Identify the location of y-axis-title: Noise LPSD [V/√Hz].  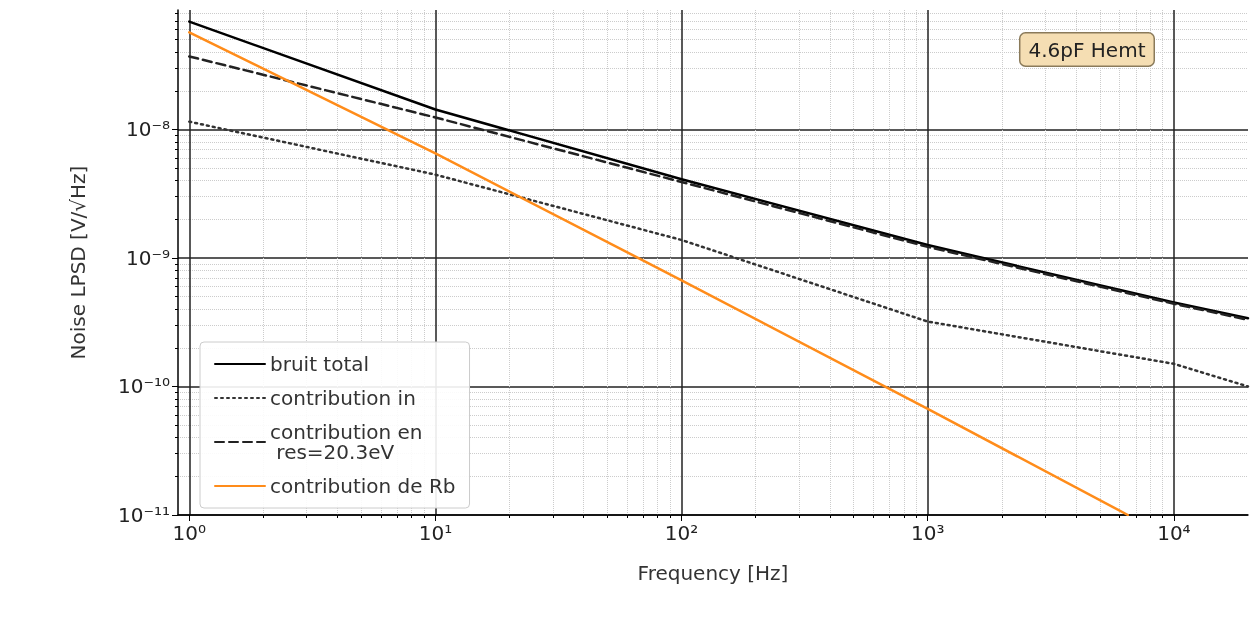
(78, 262).